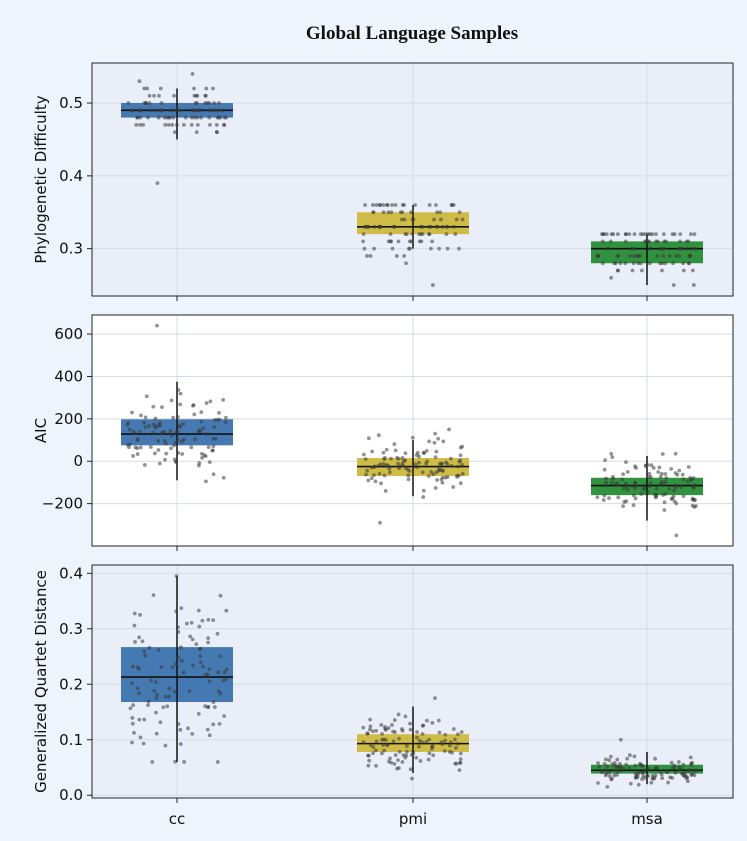  Describe the element at coordinates (647, 494) in the screenshot. I see `box-msa` at that location.